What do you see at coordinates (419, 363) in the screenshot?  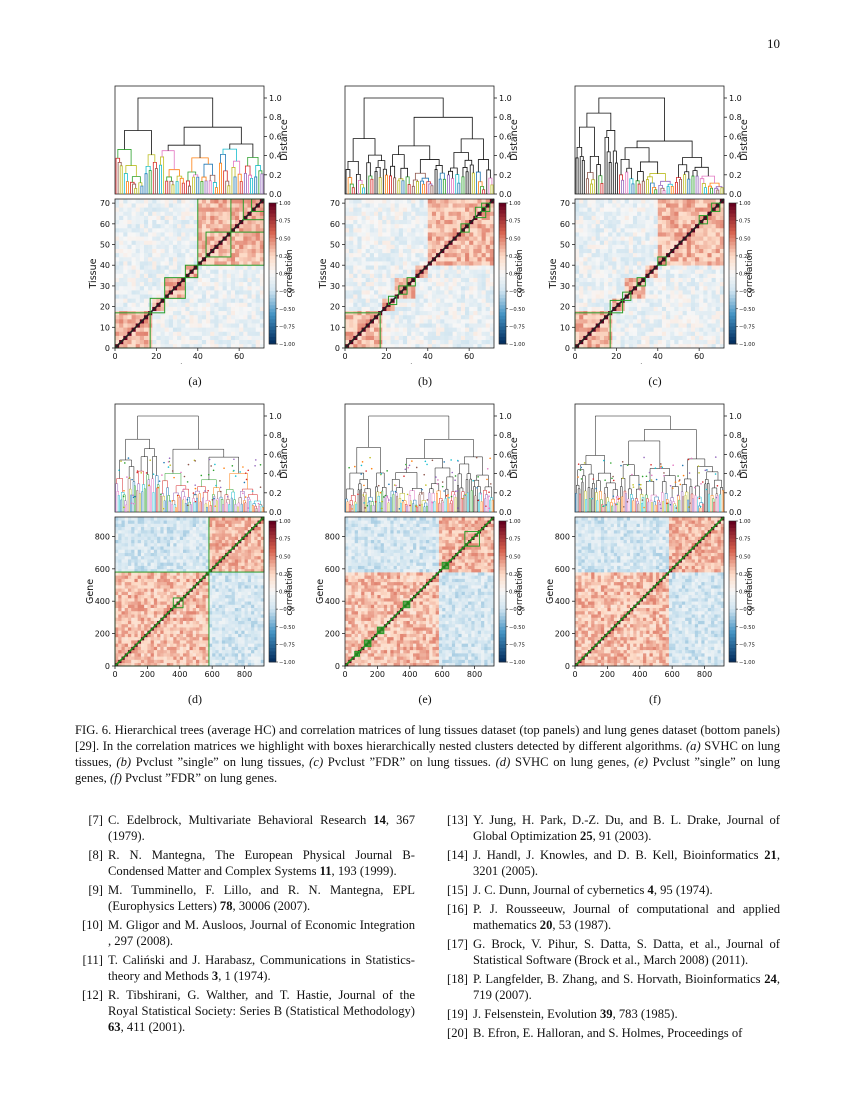 I see `x-axis-label: Tissue` at bounding box center [419, 363].